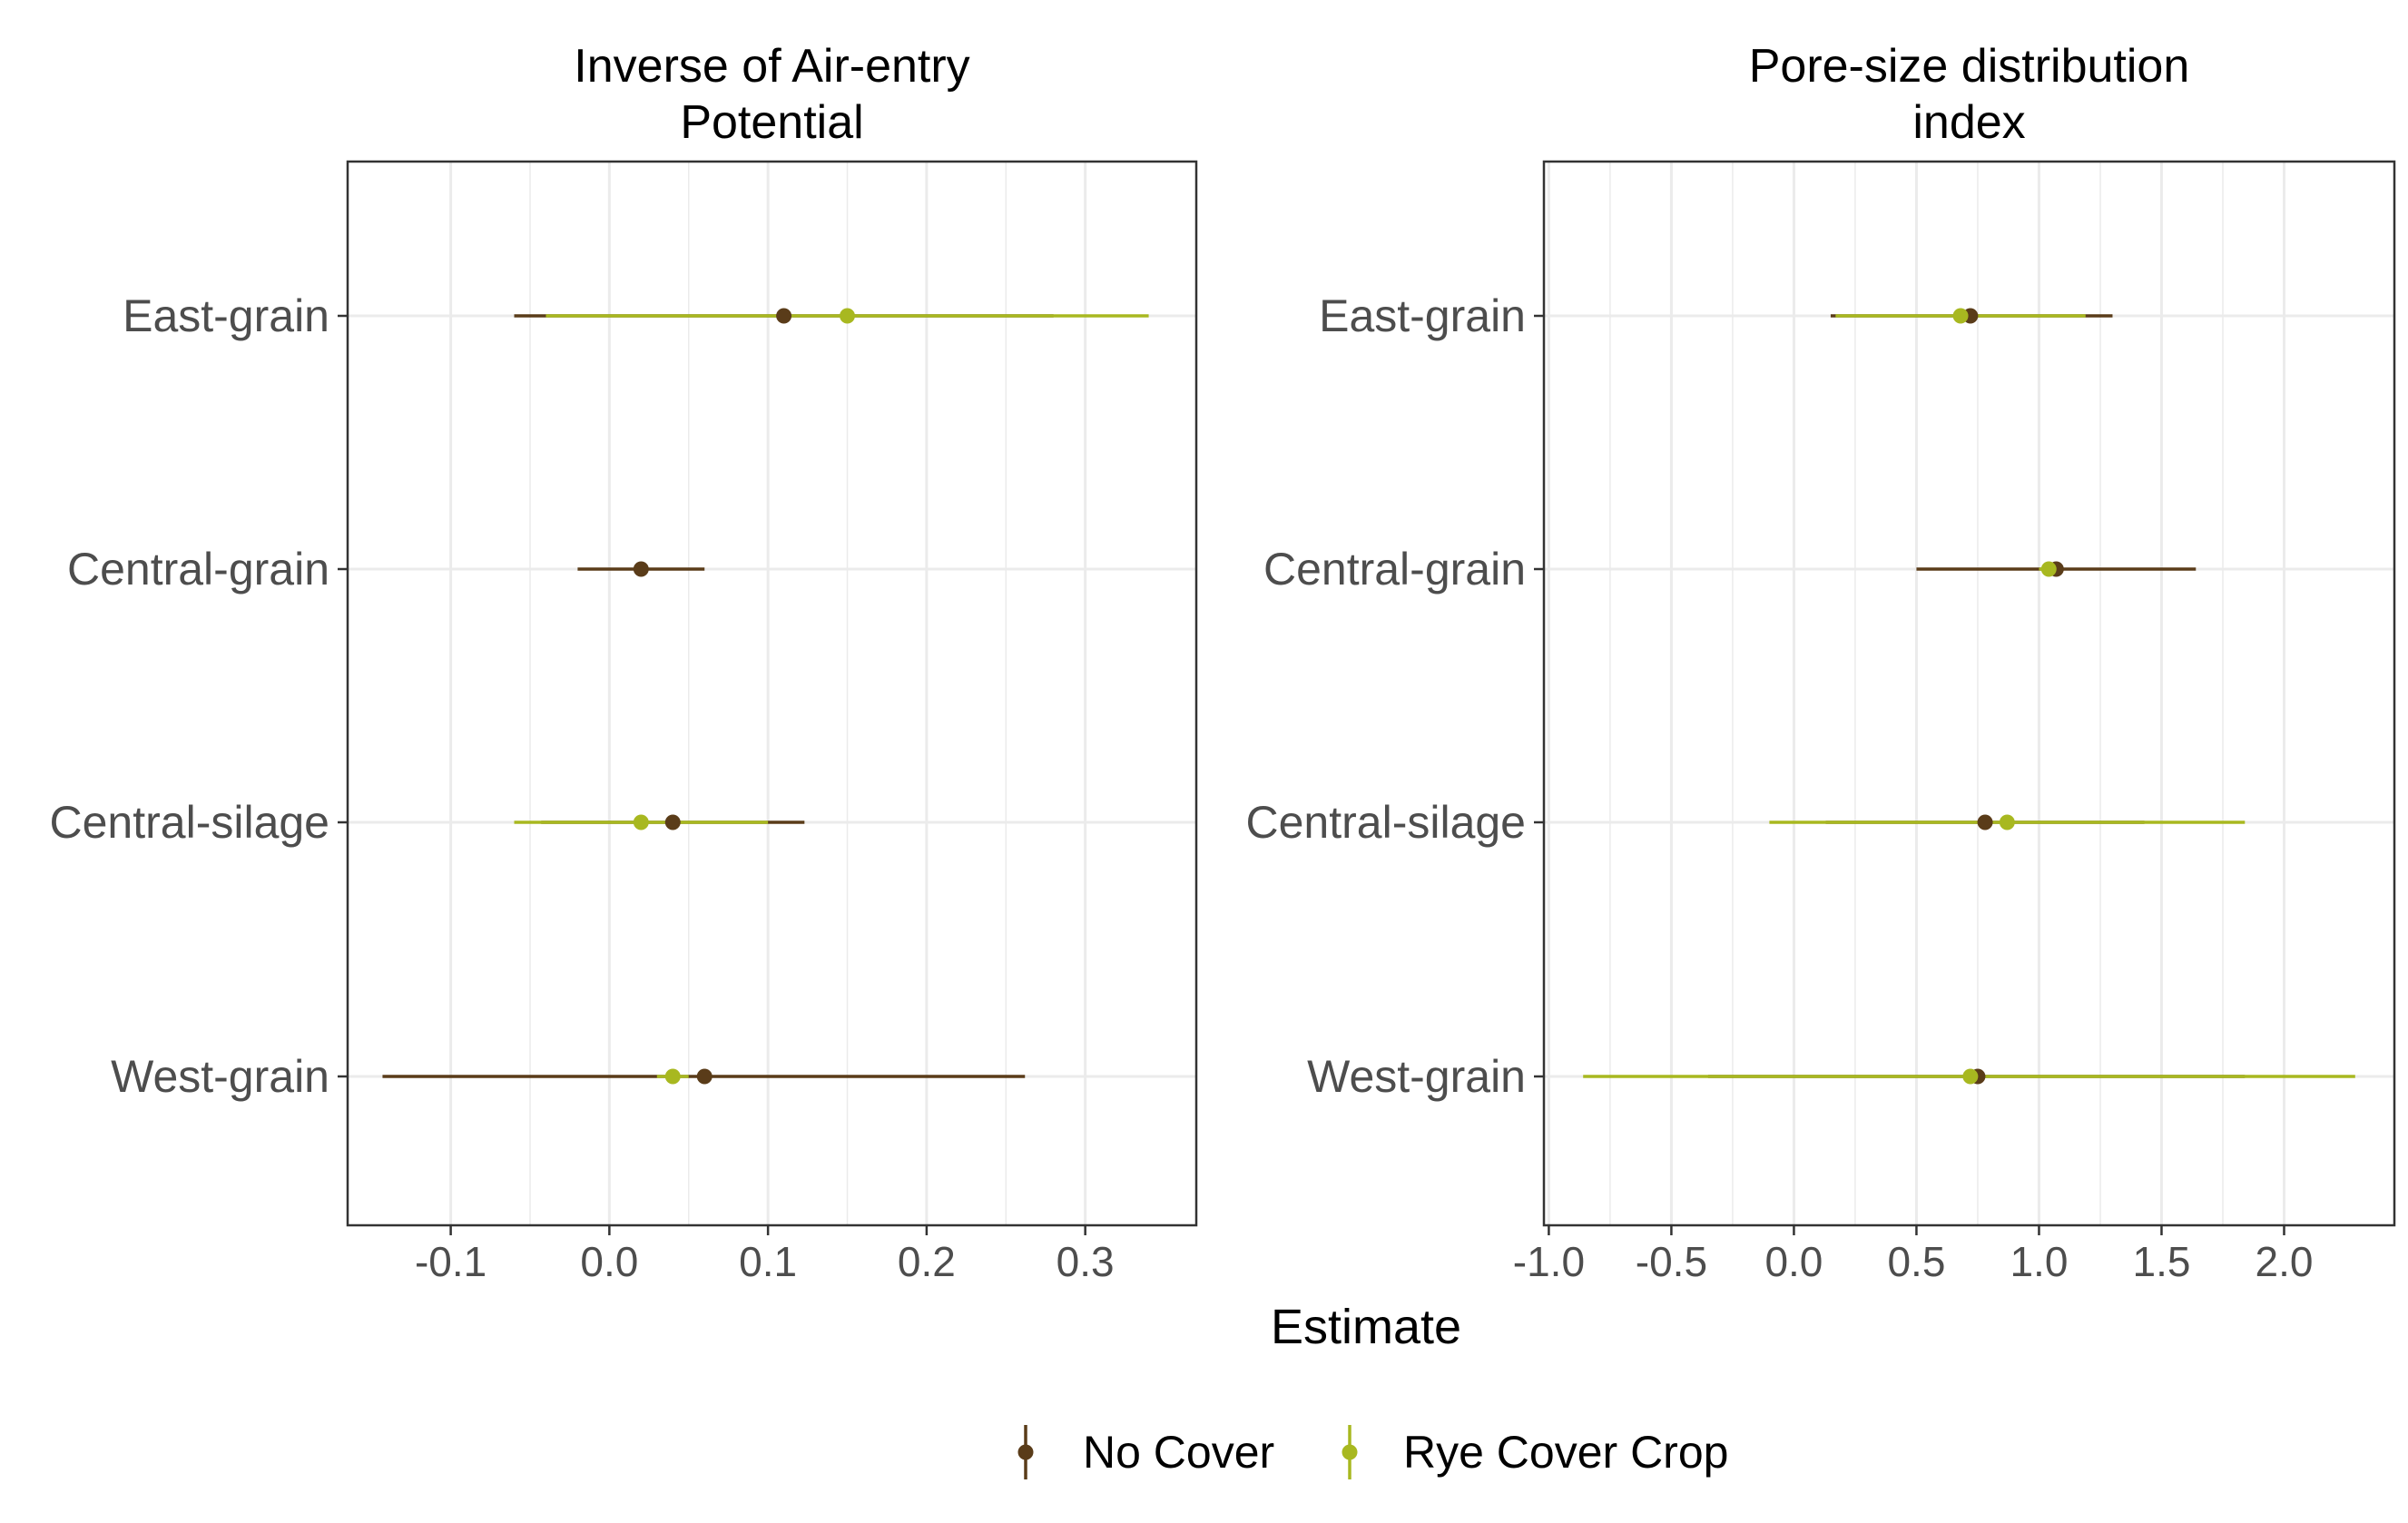  I want to click on legend-key-no-cover, so click(1025, 1452).